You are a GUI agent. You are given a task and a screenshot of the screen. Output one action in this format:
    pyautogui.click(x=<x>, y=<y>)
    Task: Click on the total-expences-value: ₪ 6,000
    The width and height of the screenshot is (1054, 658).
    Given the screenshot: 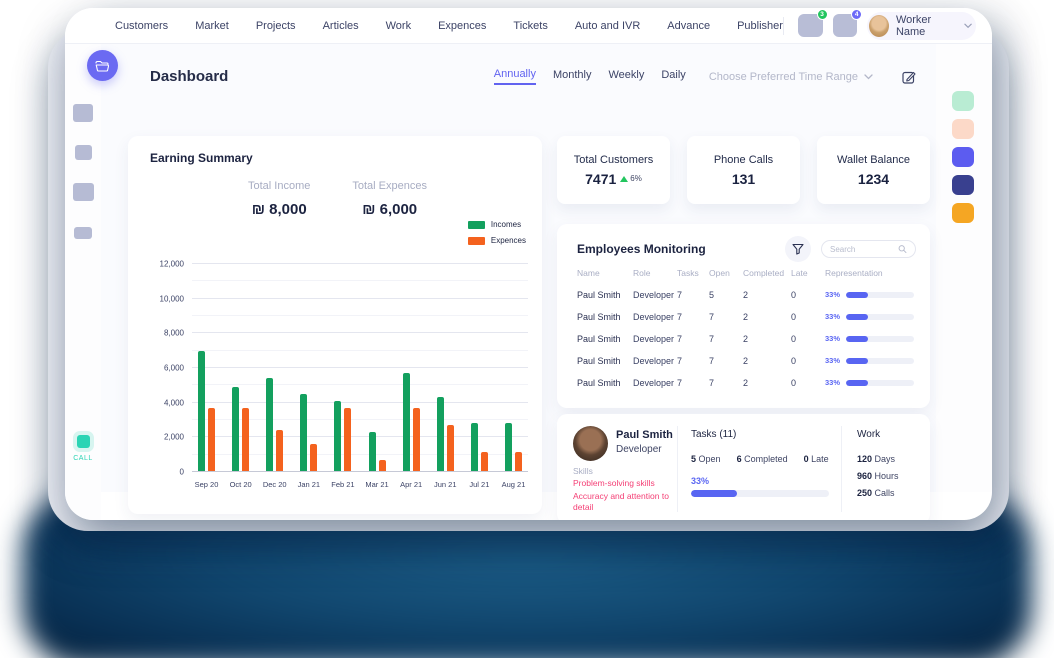 What is the action you would take?
    pyautogui.click(x=390, y=209)
    